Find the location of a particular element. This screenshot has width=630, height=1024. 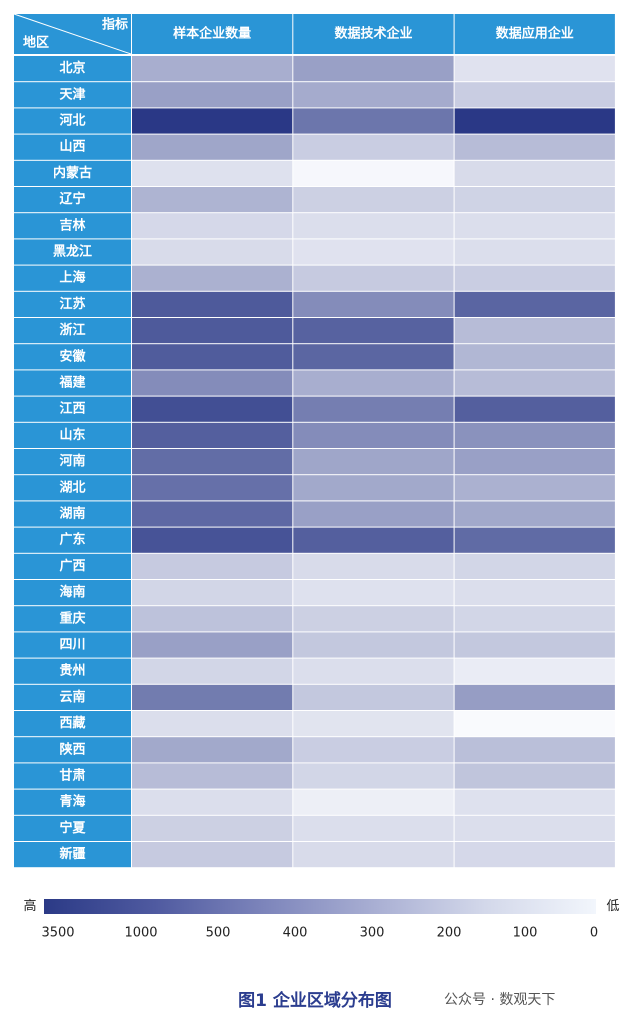

scale-tick-label: 400 is located at coordinates (295, 933).